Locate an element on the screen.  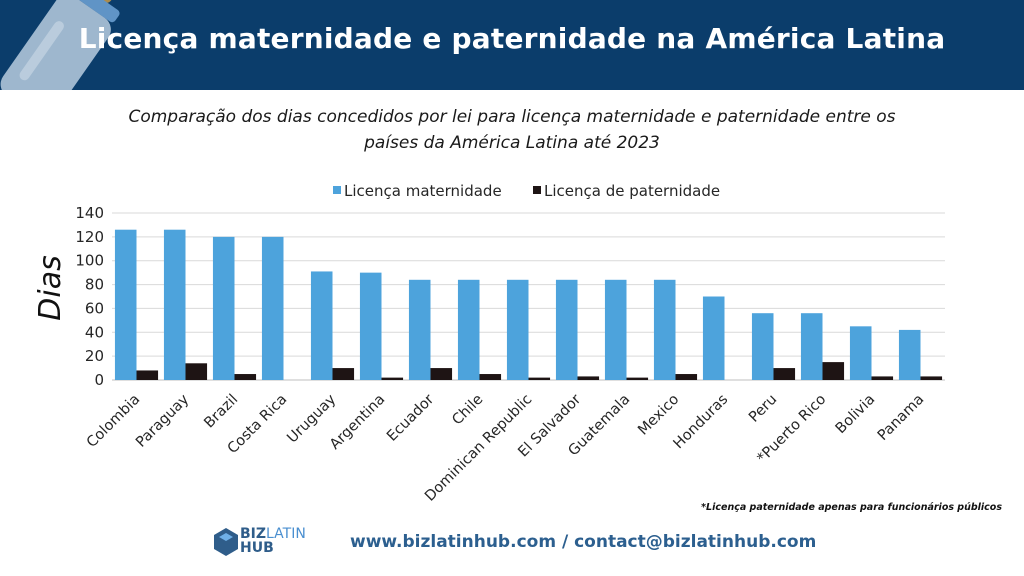
bizlatinhub-logo: BIZLATIN HUB is located at coordinates (269, 542).